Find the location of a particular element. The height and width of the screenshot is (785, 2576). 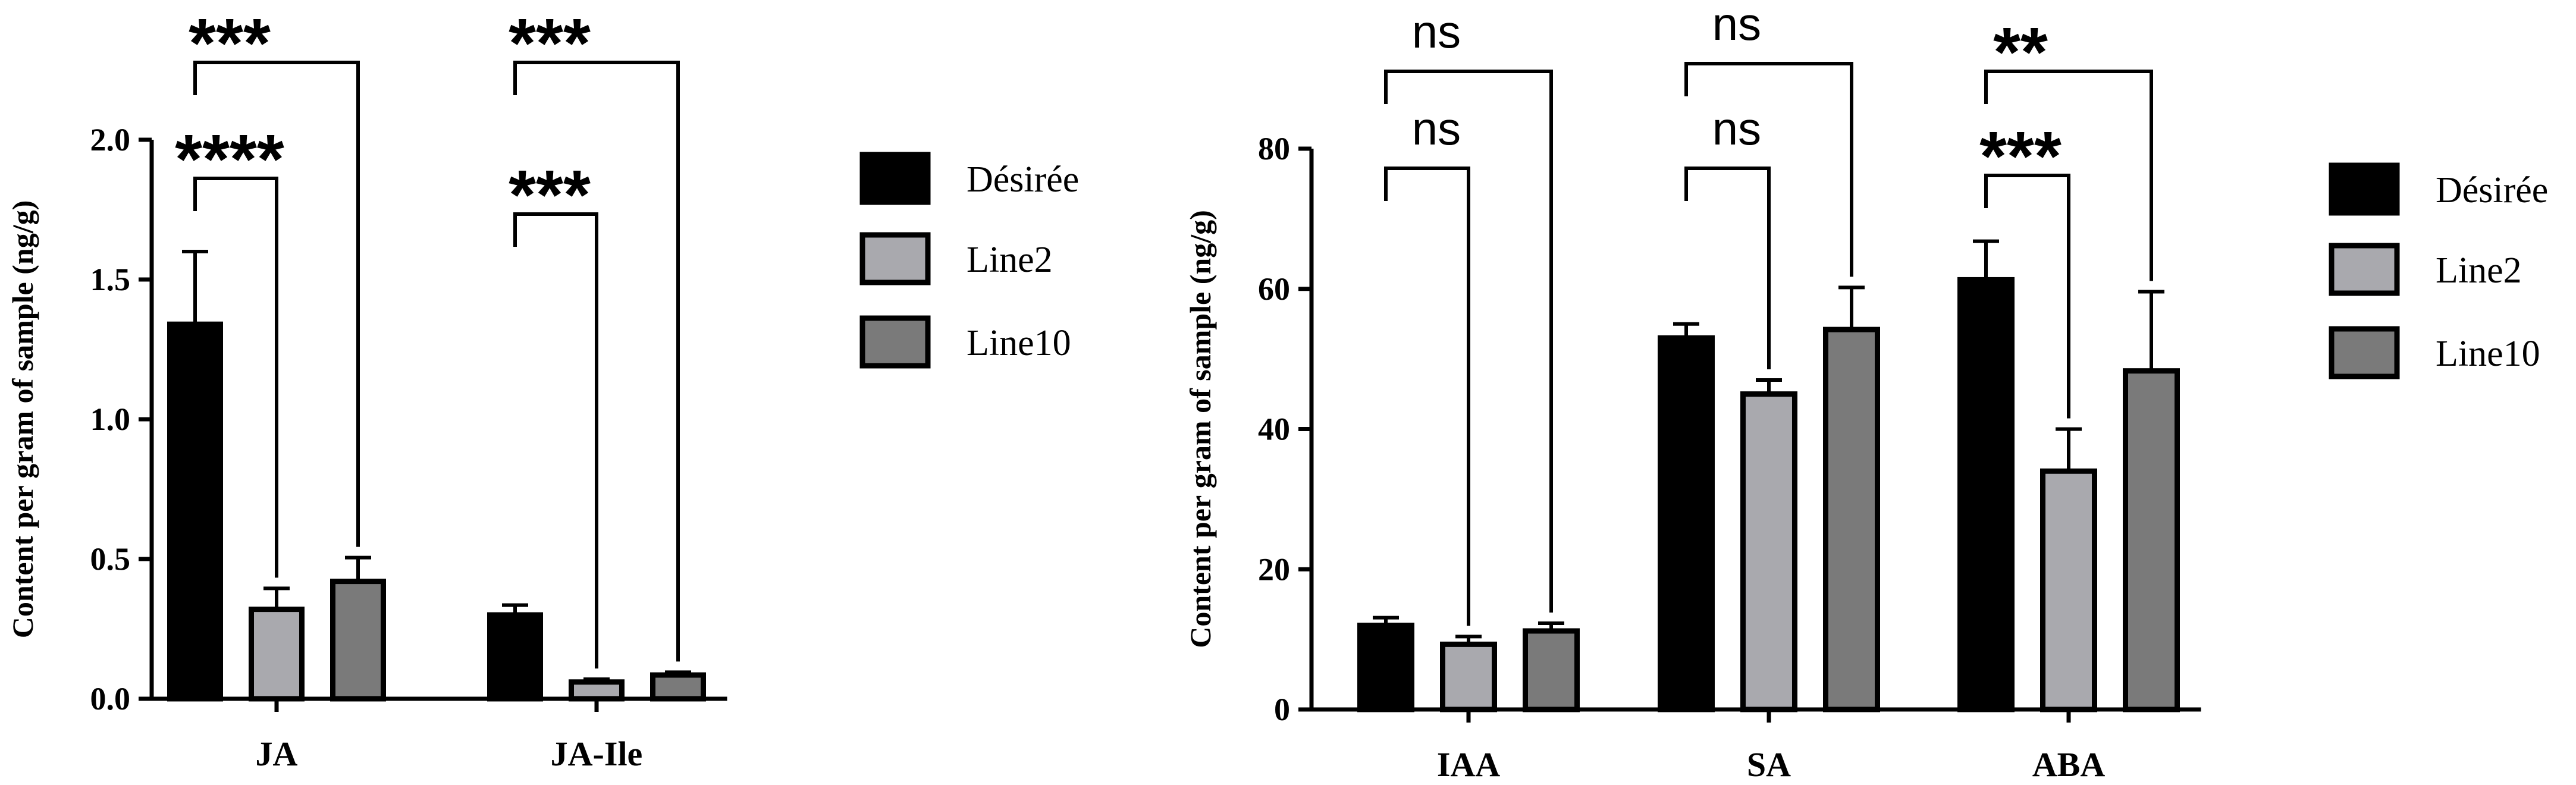

y-tick-label: 0 is located at coordinates (1282, 709).